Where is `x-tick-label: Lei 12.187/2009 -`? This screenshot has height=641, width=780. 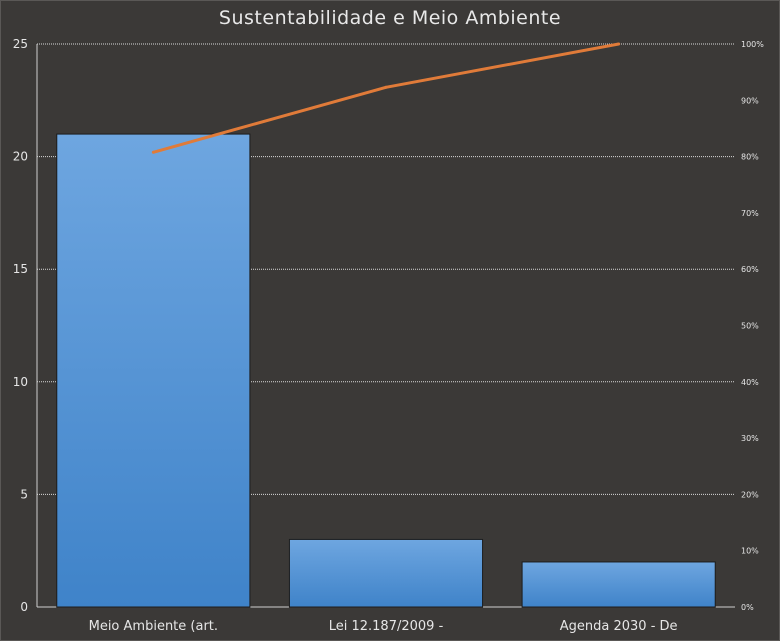 x-tick-label: Lei 12.187/2009 - is located at coordinates (386, 626).